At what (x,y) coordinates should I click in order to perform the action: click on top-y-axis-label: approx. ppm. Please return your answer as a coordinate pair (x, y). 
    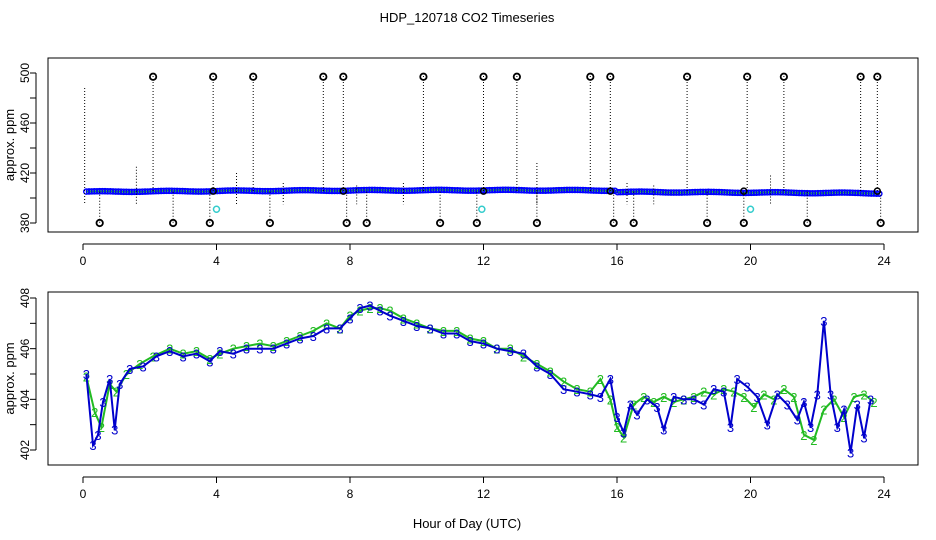
    Looking at the image, I should click on (9, 145).